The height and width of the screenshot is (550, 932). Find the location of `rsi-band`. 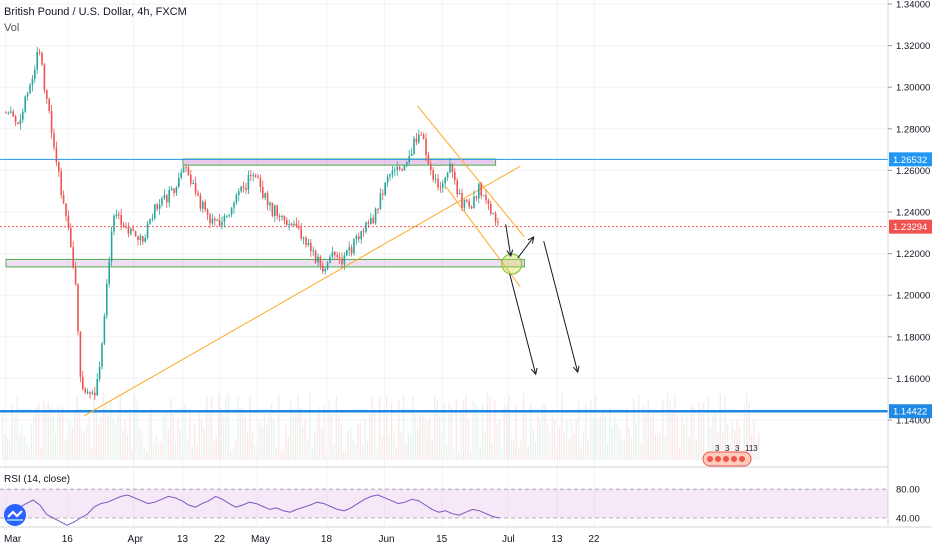

rsi-band is located at coordinates (444, 503).